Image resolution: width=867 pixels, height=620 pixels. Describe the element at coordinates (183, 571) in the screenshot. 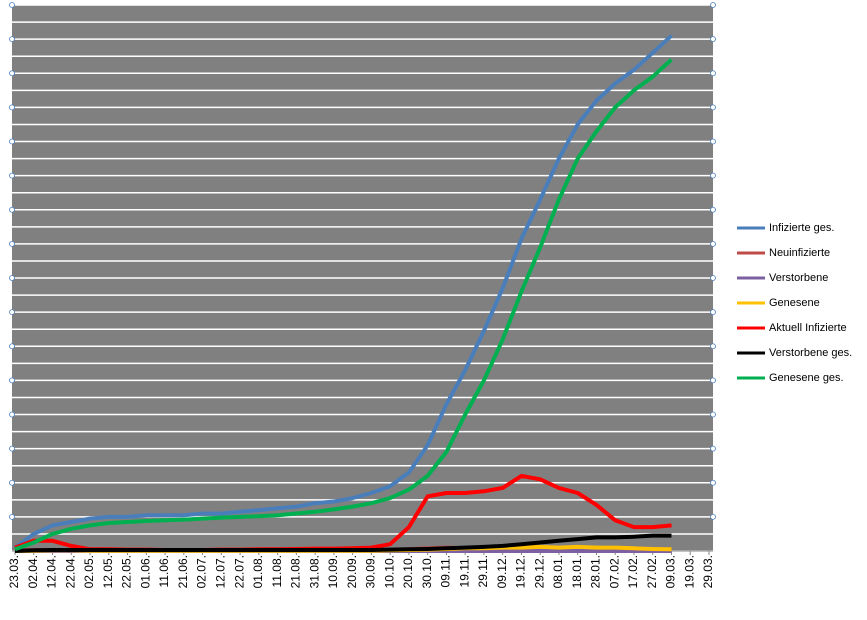

I see `x-tick-label: 21.06.` at that location.